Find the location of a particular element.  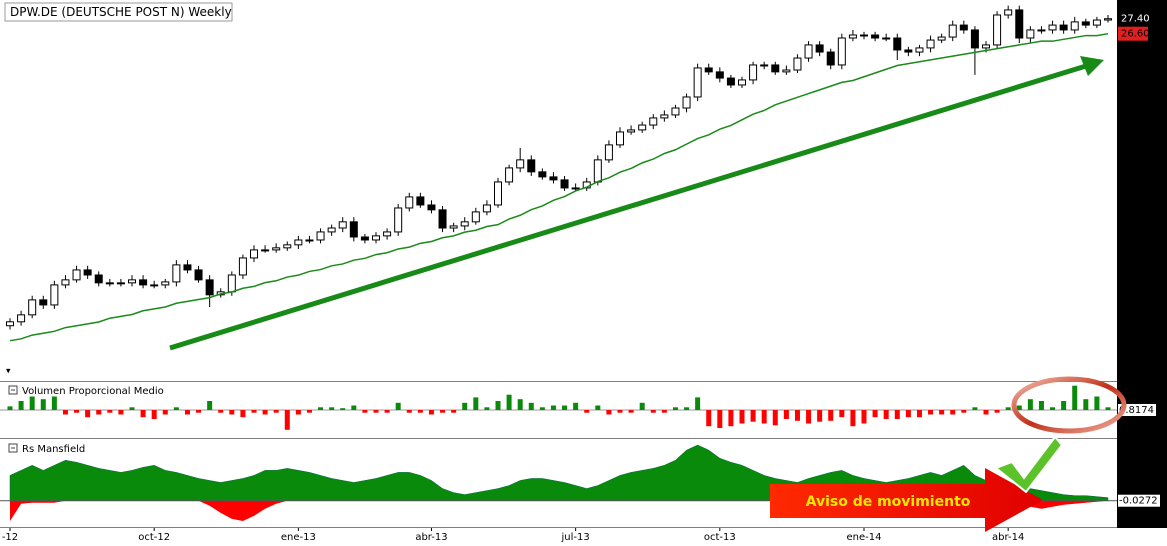

x-tick-label: ene-14 is located at coordinates (864, 537).